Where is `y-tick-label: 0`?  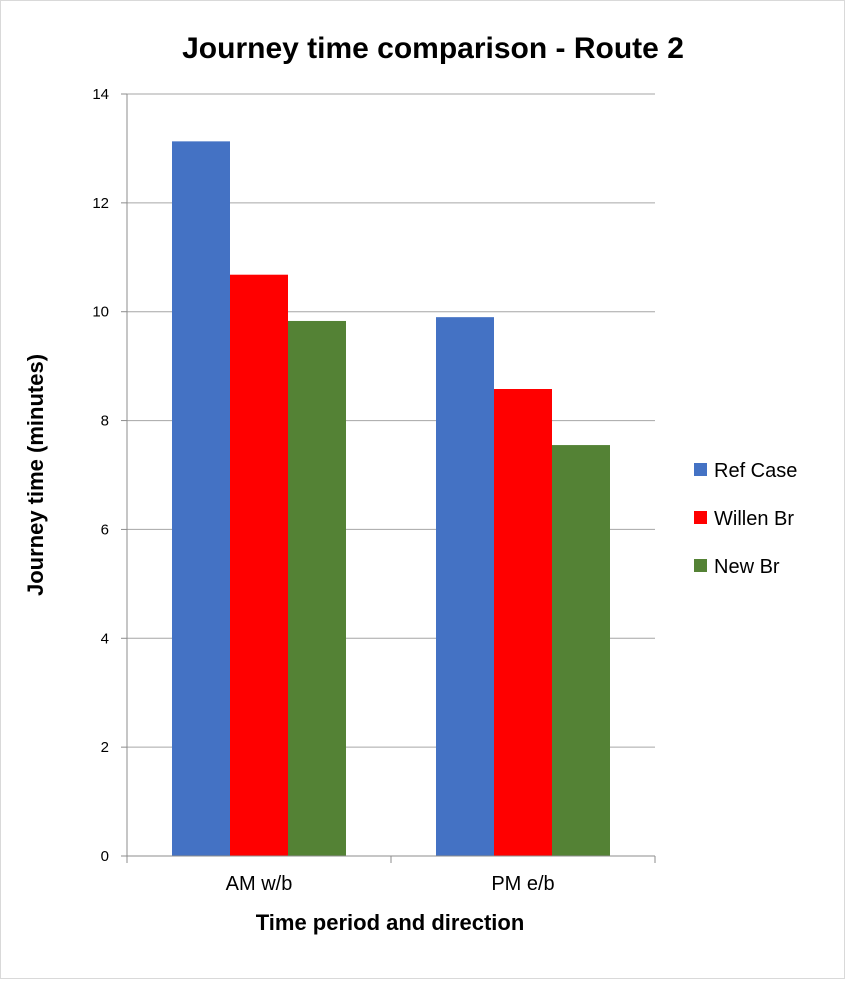 y-tick-label: 0 is located at coordinates (105, 856).